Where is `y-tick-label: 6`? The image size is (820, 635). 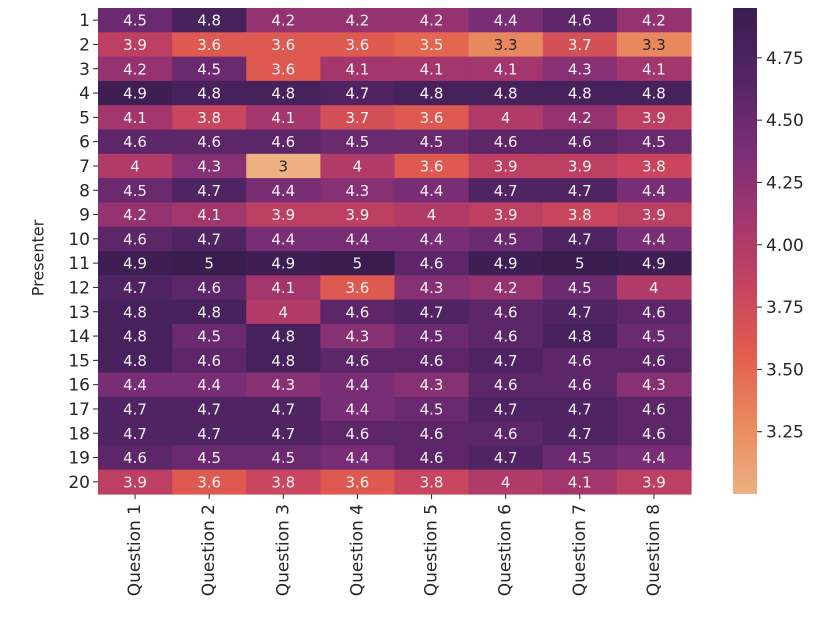
y-tick-label: 6 is located at coordinates (84, 143).